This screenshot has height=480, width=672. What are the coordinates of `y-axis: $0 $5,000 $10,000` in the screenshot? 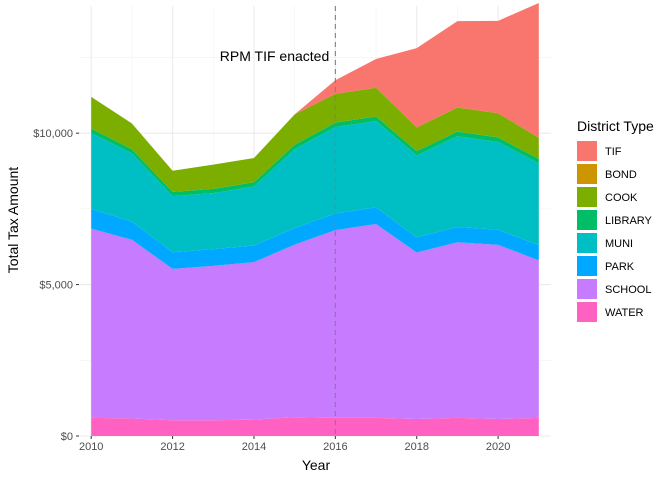 It's located at (56, 285).